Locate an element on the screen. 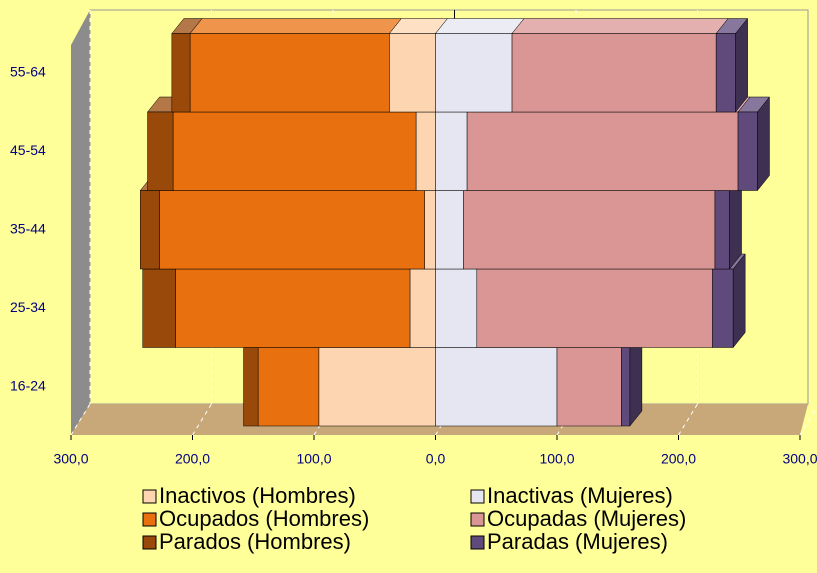 The image size is (817, 573). legend-label: Ocupadas (Mujeres) is located at coordinates (586, 518).